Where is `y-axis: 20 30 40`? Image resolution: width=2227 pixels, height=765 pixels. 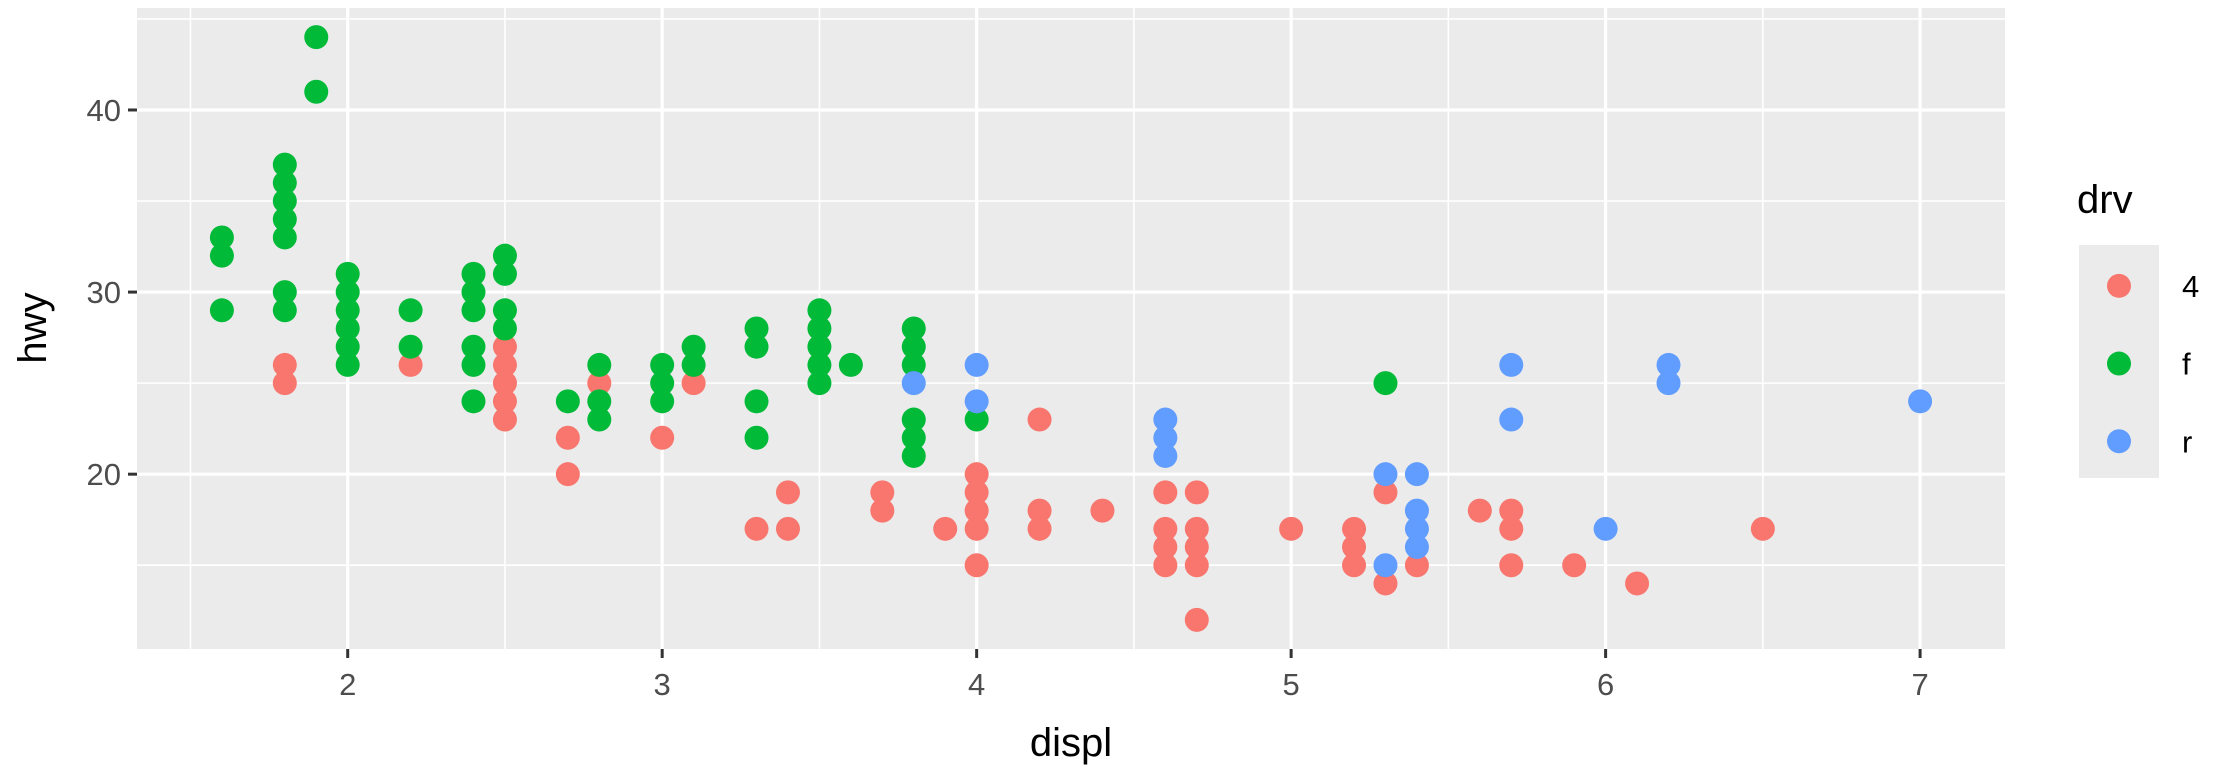
y-axis: 20 30 40 is located at coordinates (112, 292).